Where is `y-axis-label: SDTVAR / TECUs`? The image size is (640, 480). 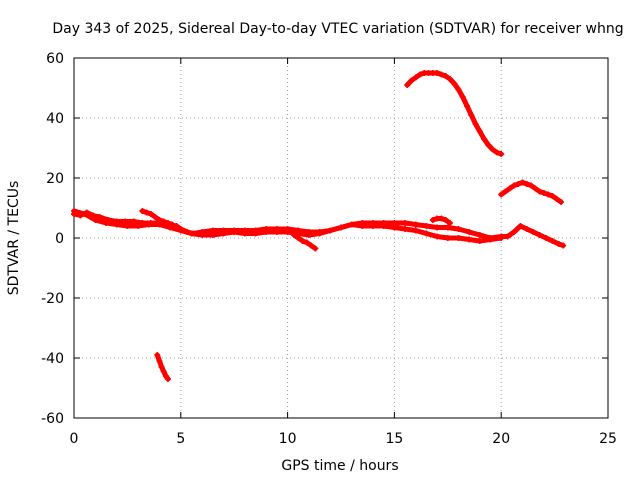
y-axis-label: SDTVAR / TECUs is located at coordinates (14, 238).